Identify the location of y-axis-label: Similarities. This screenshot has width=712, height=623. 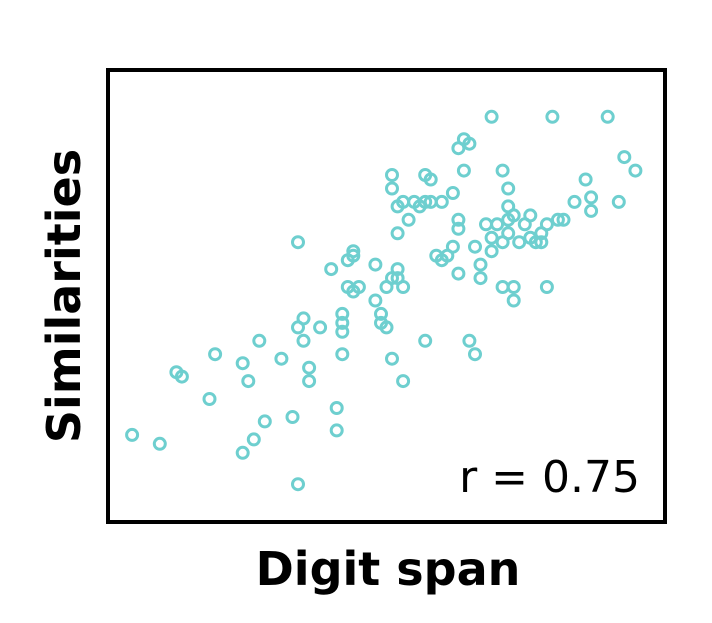
(64, 296).